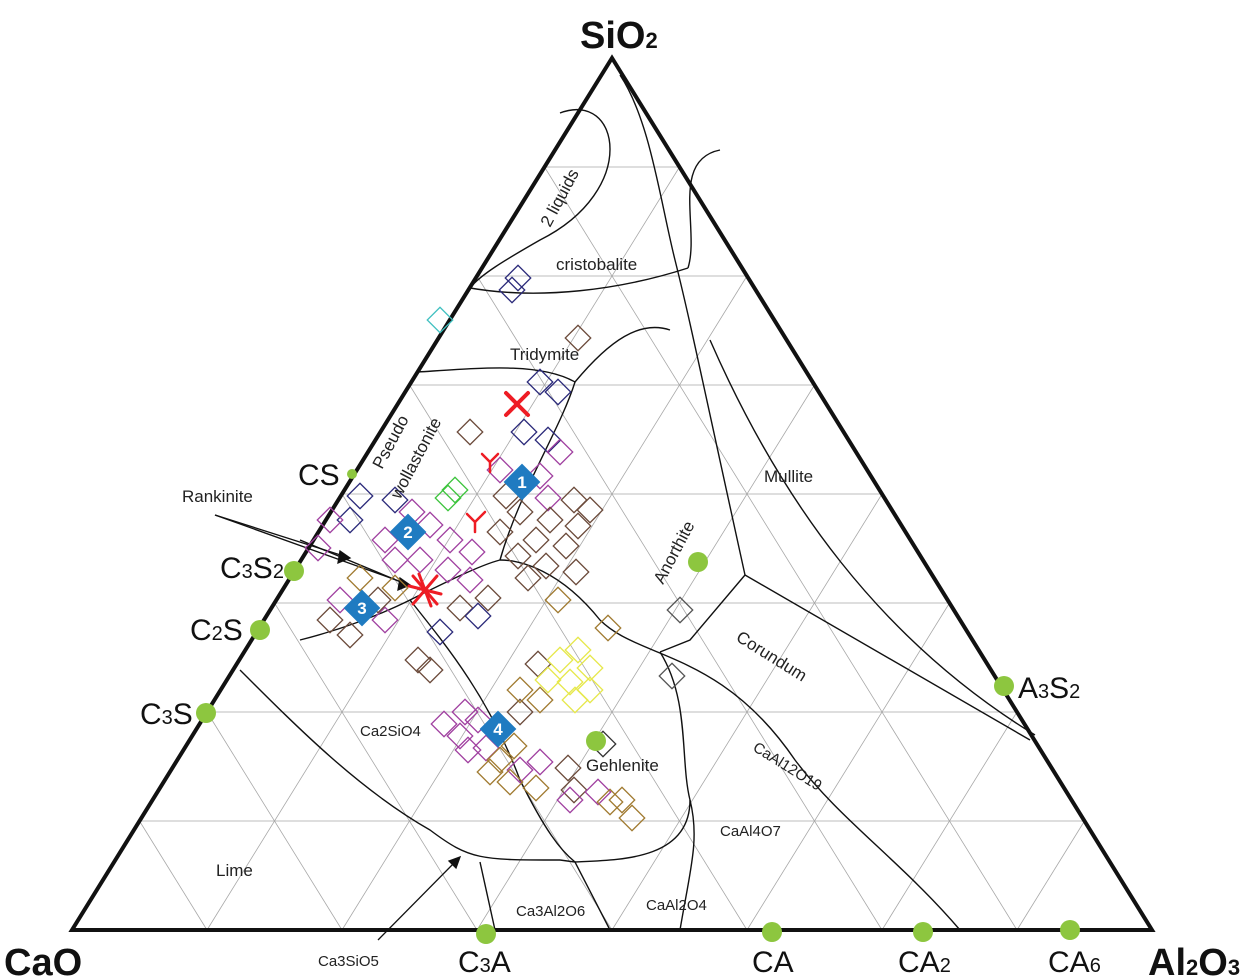 This screenshot has height=979, width=1240. What do you see at coordinates (294, 571) in the screenshot?
I see `c3s2-point` at bounding box center [294, 571].